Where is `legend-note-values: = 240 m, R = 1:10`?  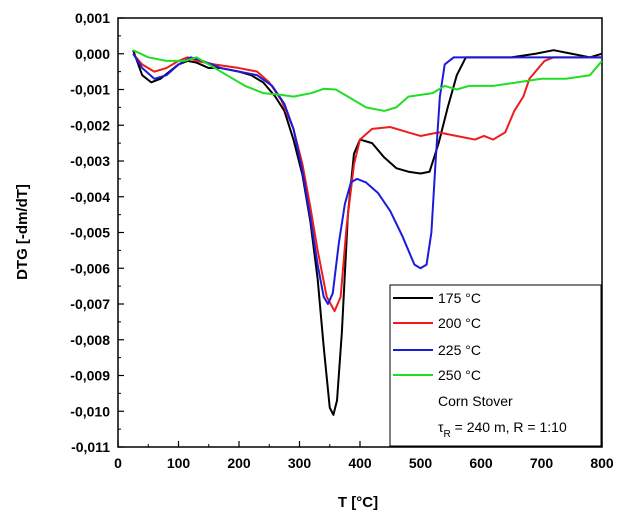 legend-note-values: = 240 m, R = 1:10 is located at coordinates (509, 427).